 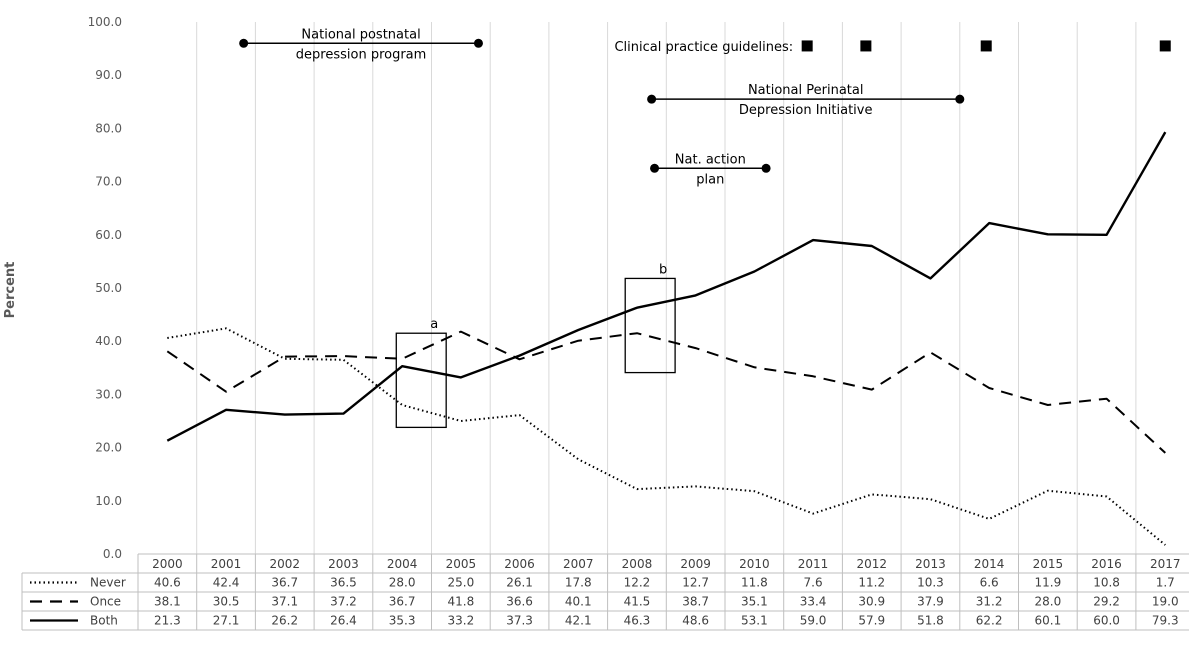 What do you see at coordinates (813, 602) in the screenshot?
I see `table-cell: 33.4` at bounding box center [813, 602].